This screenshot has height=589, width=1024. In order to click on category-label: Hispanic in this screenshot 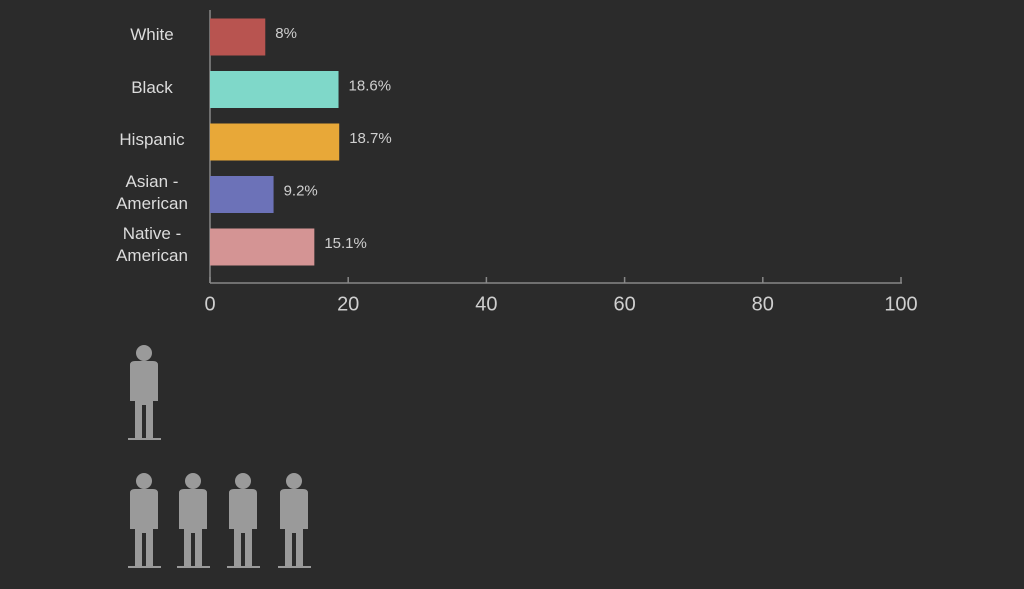, I will do `click(152, 139)`.